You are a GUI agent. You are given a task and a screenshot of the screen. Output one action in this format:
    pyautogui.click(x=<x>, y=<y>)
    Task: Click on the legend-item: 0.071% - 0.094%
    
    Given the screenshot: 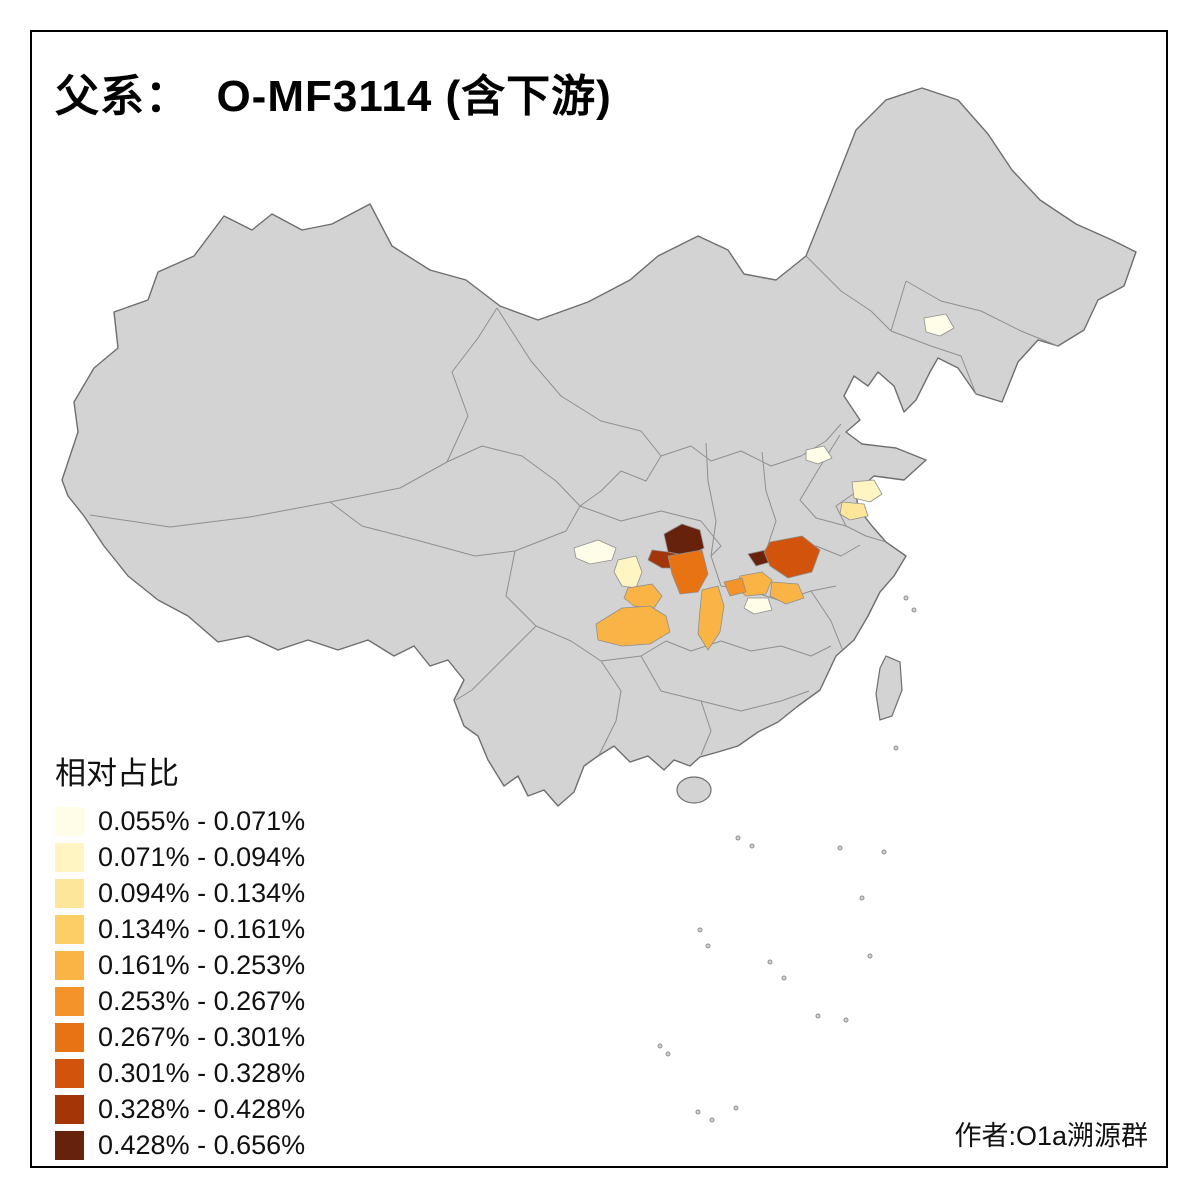 What is the action you would take?
    pyautogui.click(x=180, y=857)
    